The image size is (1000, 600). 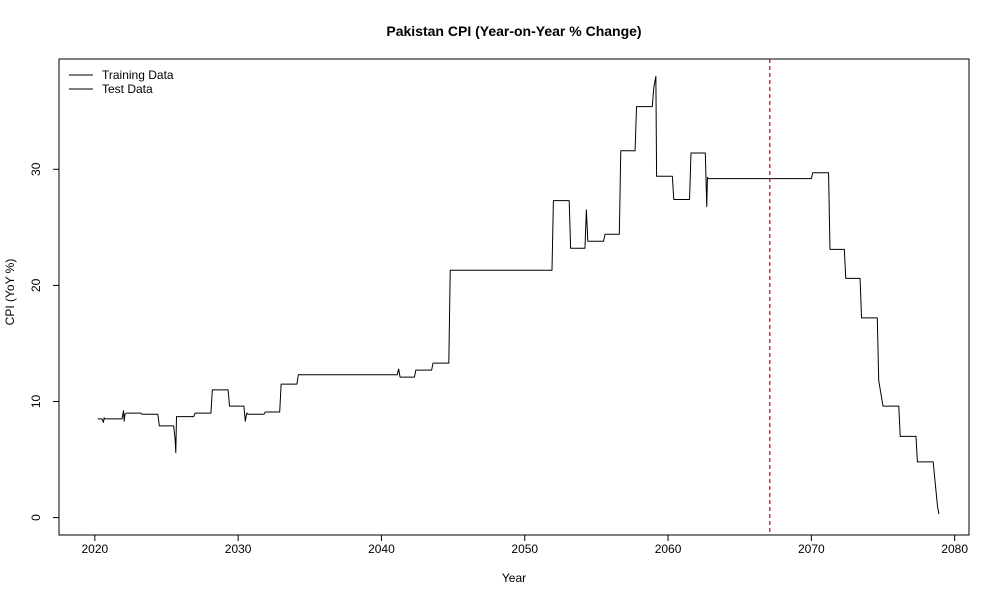 What do you see at coordinates (238, 549) in the screenshot?
I see `x-tick-label: 2030` at bounding box center [238, 549].